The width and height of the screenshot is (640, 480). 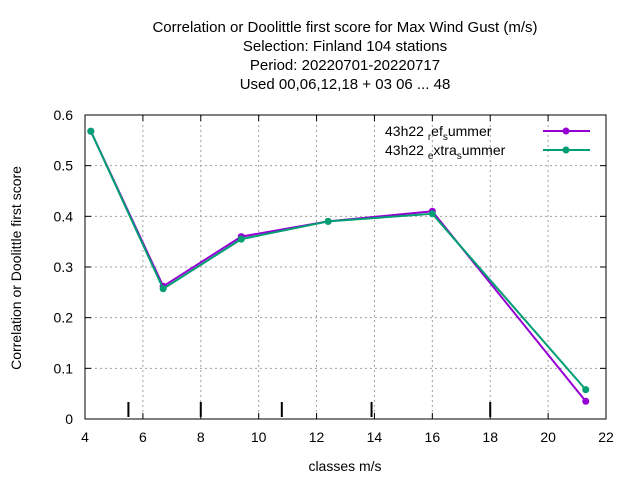 I want to click on title-line-3: Period: 20220701-20220717, so click(x=345, y=65).